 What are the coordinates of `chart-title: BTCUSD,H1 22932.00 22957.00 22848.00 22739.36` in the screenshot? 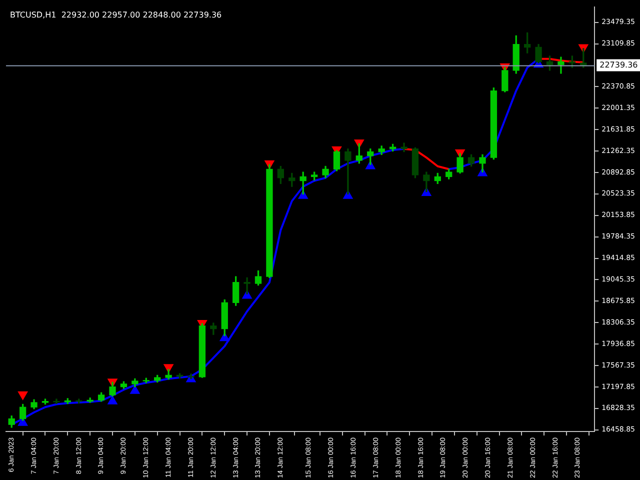 It's located at (116, 15).